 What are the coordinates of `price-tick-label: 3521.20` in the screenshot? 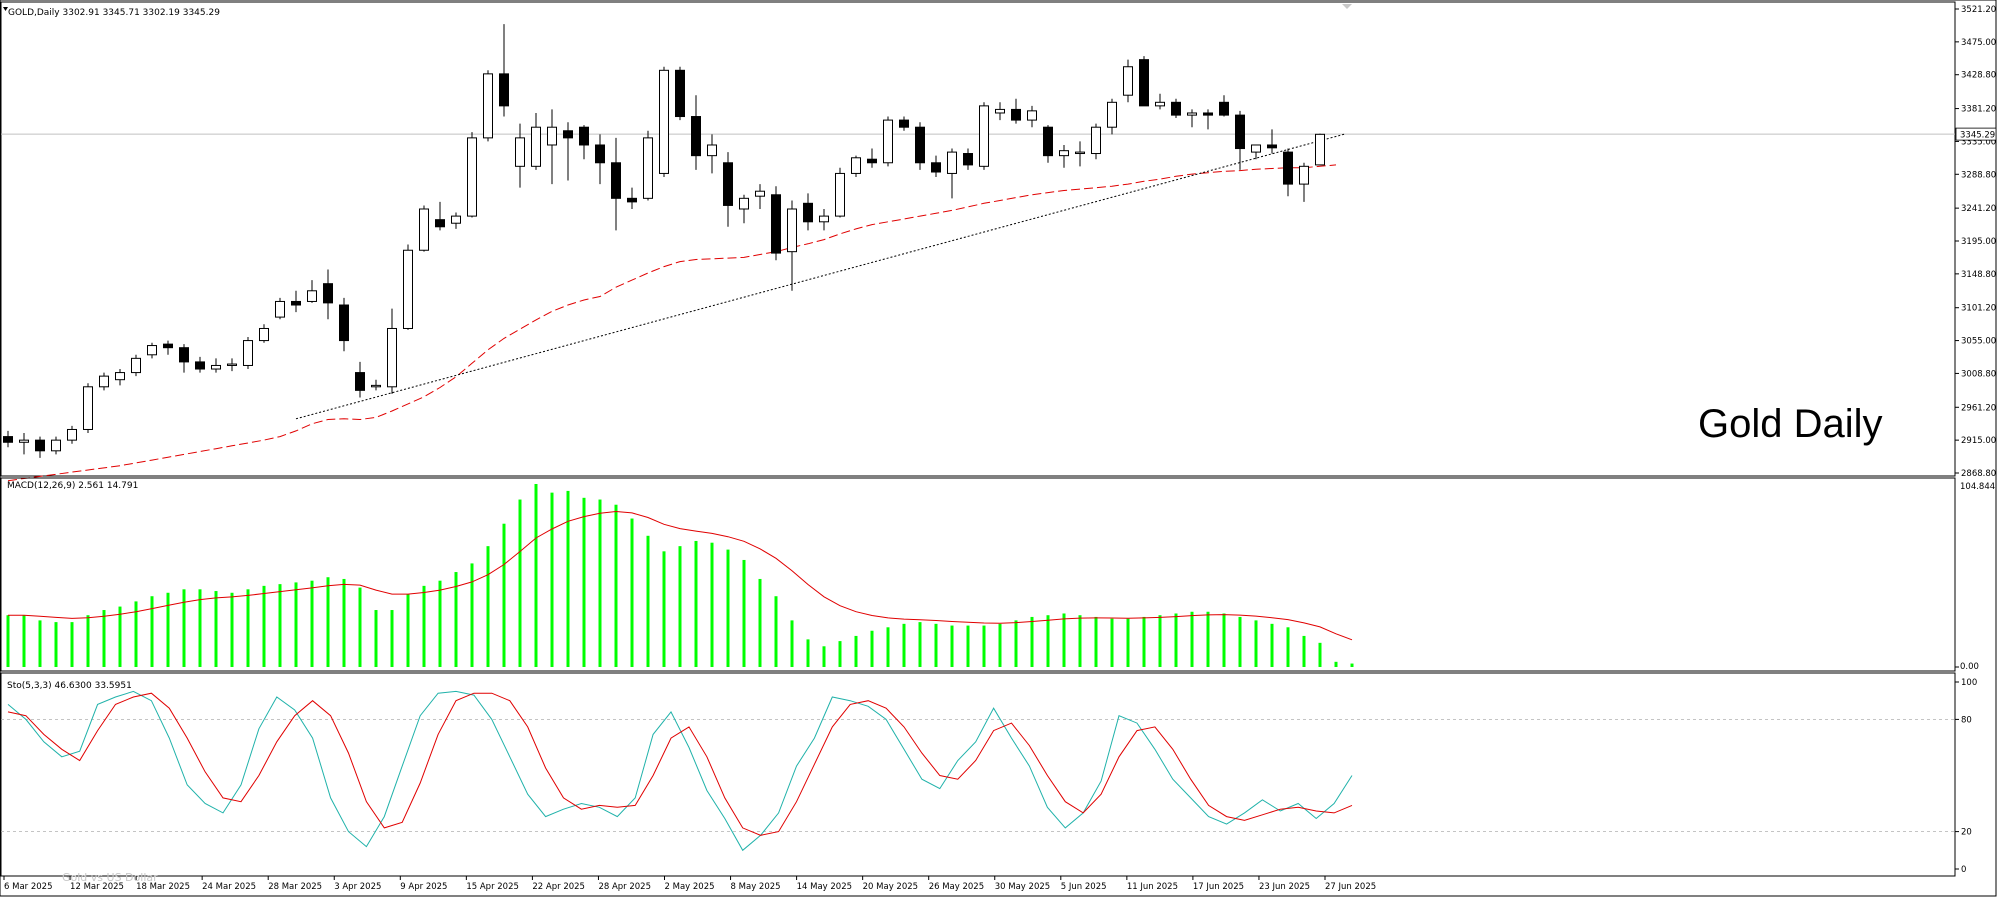 It's located at (1978, 10).